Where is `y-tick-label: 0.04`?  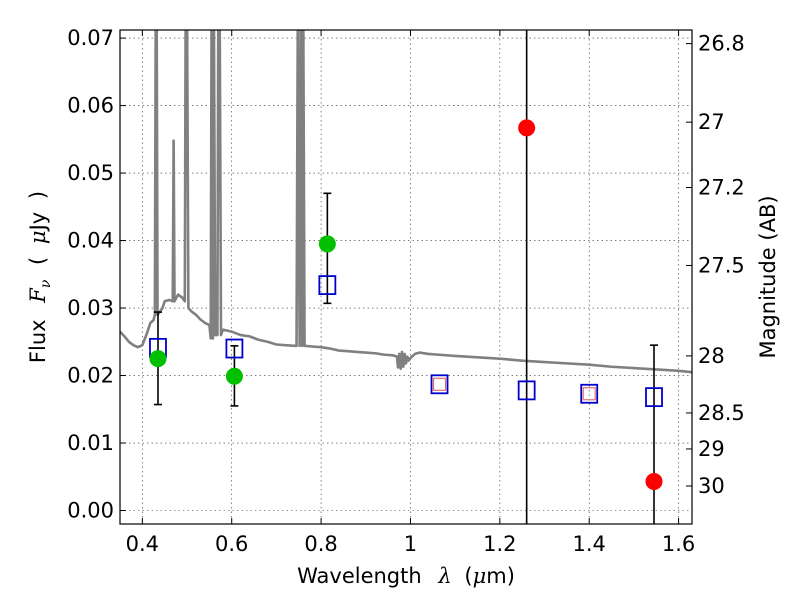 y-tick-label: 0.04 is located at coordinates (90, 241).